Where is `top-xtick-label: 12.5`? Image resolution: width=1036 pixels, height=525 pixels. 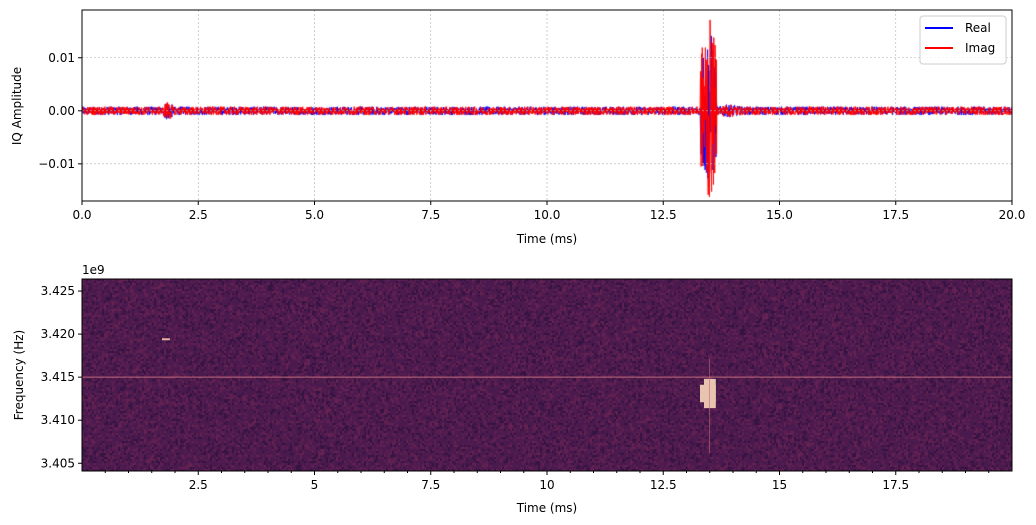 top-xtick-label: 12.5 is located at coordinates (663, 215).